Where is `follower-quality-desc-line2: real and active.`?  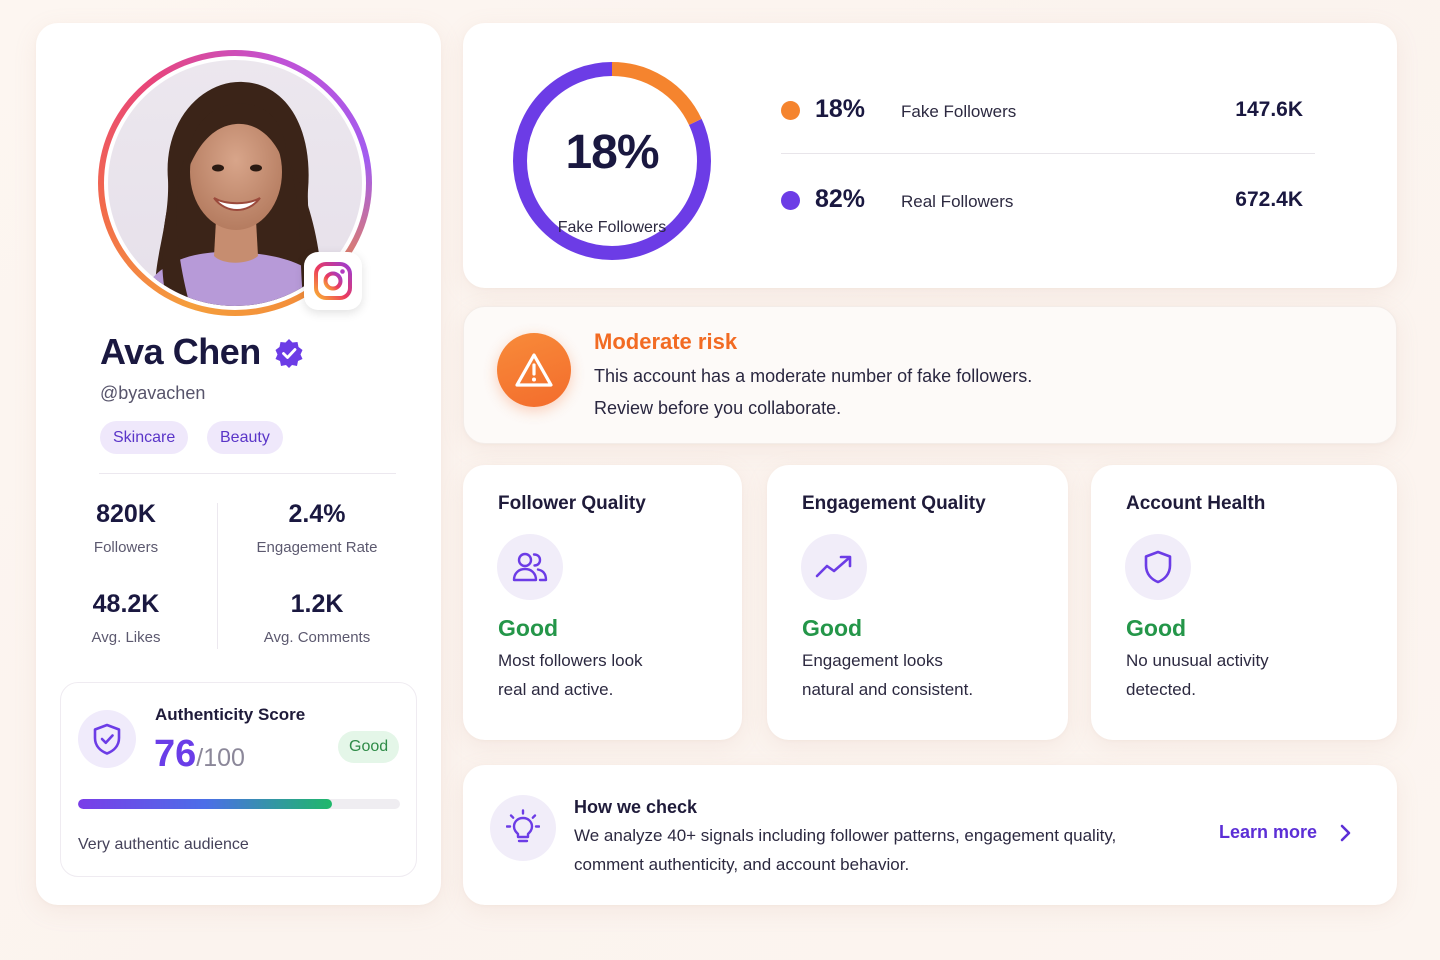
follower-quality-desc-line2: real and active. is located at coordinates (556, 689).